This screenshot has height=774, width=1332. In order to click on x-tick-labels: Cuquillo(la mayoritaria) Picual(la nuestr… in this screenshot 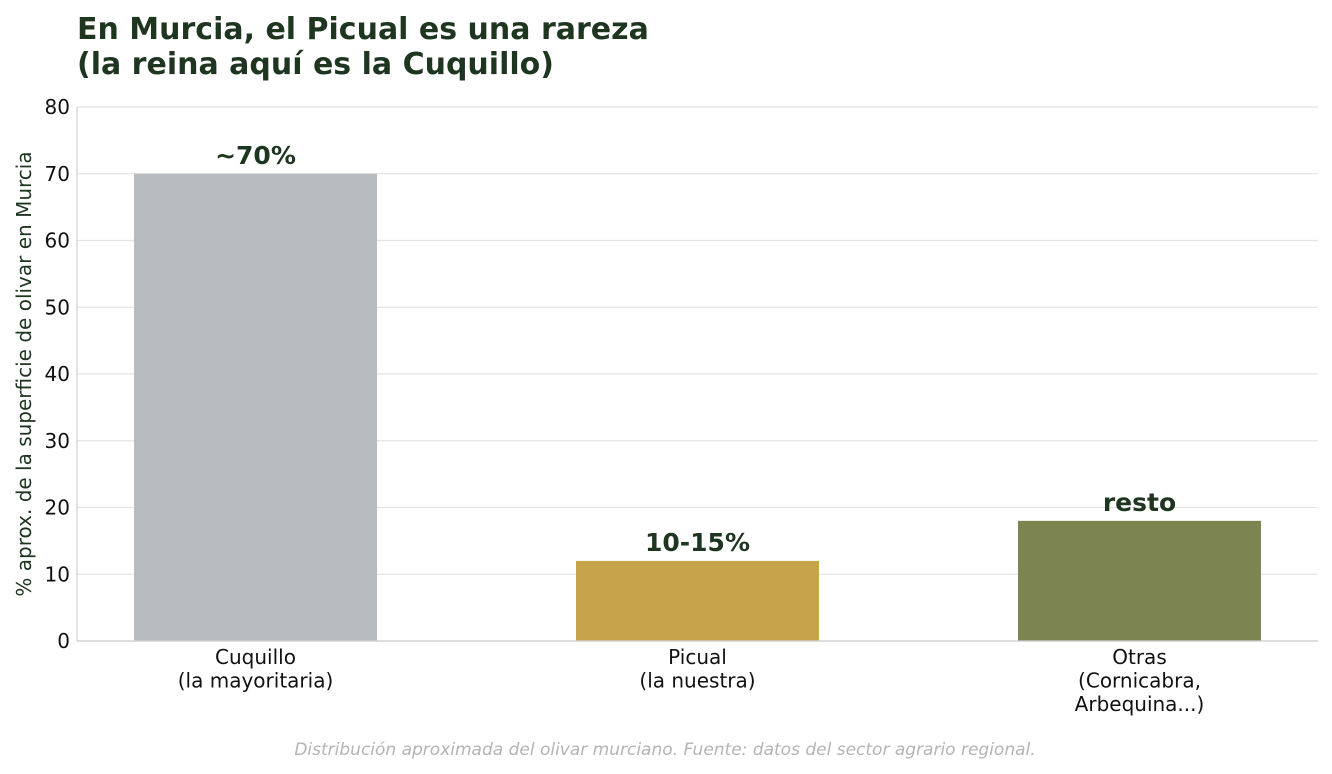, I will do `click(691, 680)`.